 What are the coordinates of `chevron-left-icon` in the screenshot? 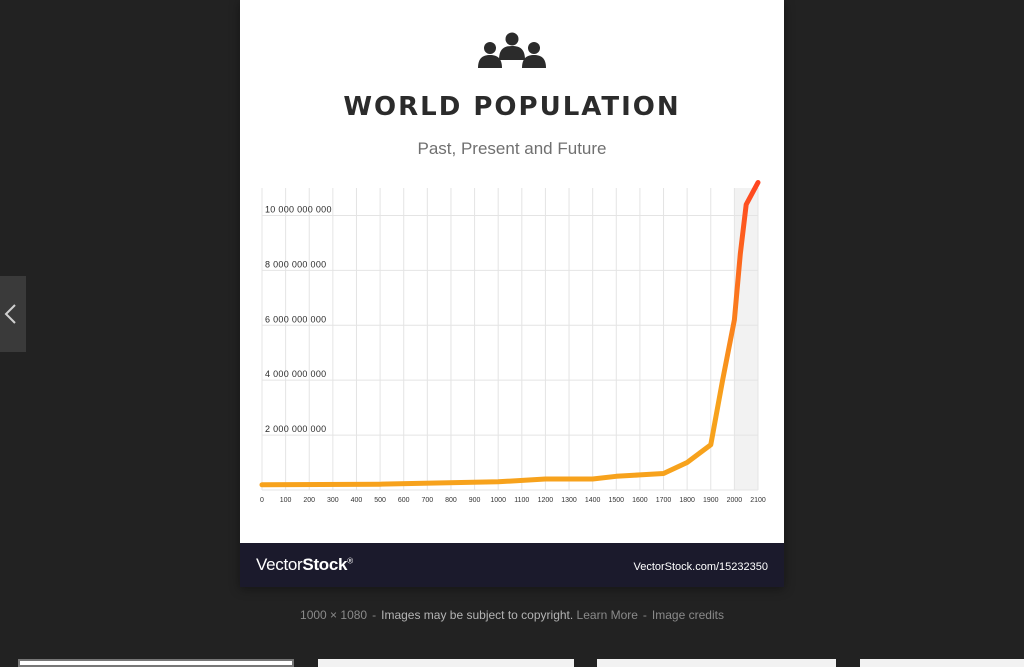 It's located at (10, 314).